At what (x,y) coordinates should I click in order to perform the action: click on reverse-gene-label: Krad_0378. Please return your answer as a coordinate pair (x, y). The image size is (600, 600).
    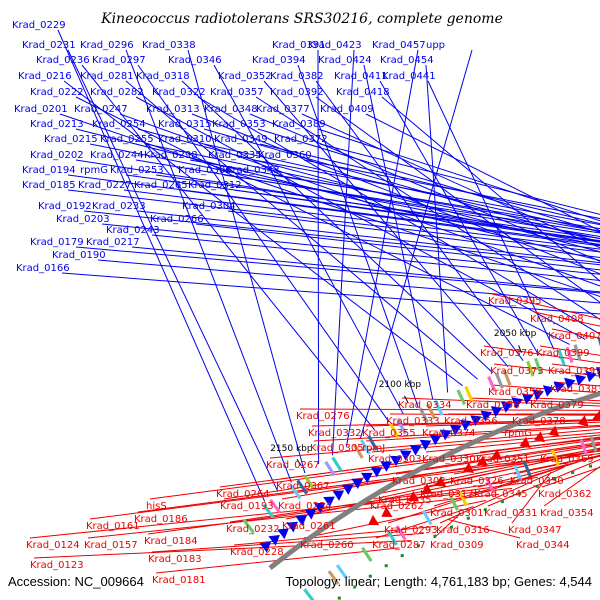
    Looking at the image, I should click on (539, 421).